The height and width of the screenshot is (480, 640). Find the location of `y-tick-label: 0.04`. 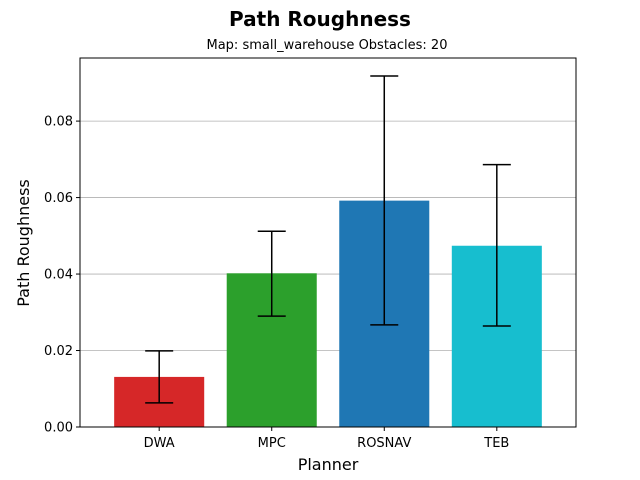

y-tick-label: 0.04 is located at coordinates (58, 275).